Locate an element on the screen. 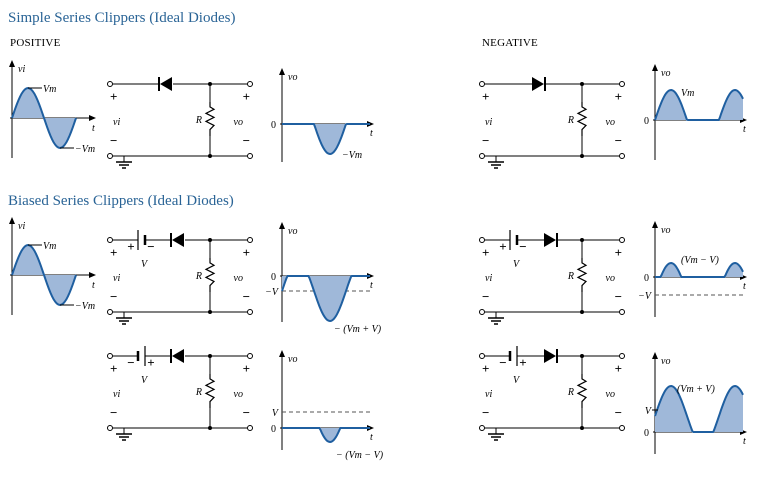 Image resolution: width=769 pixels, height=484 pixels. sine-wave is located at coordinates (44, 275).